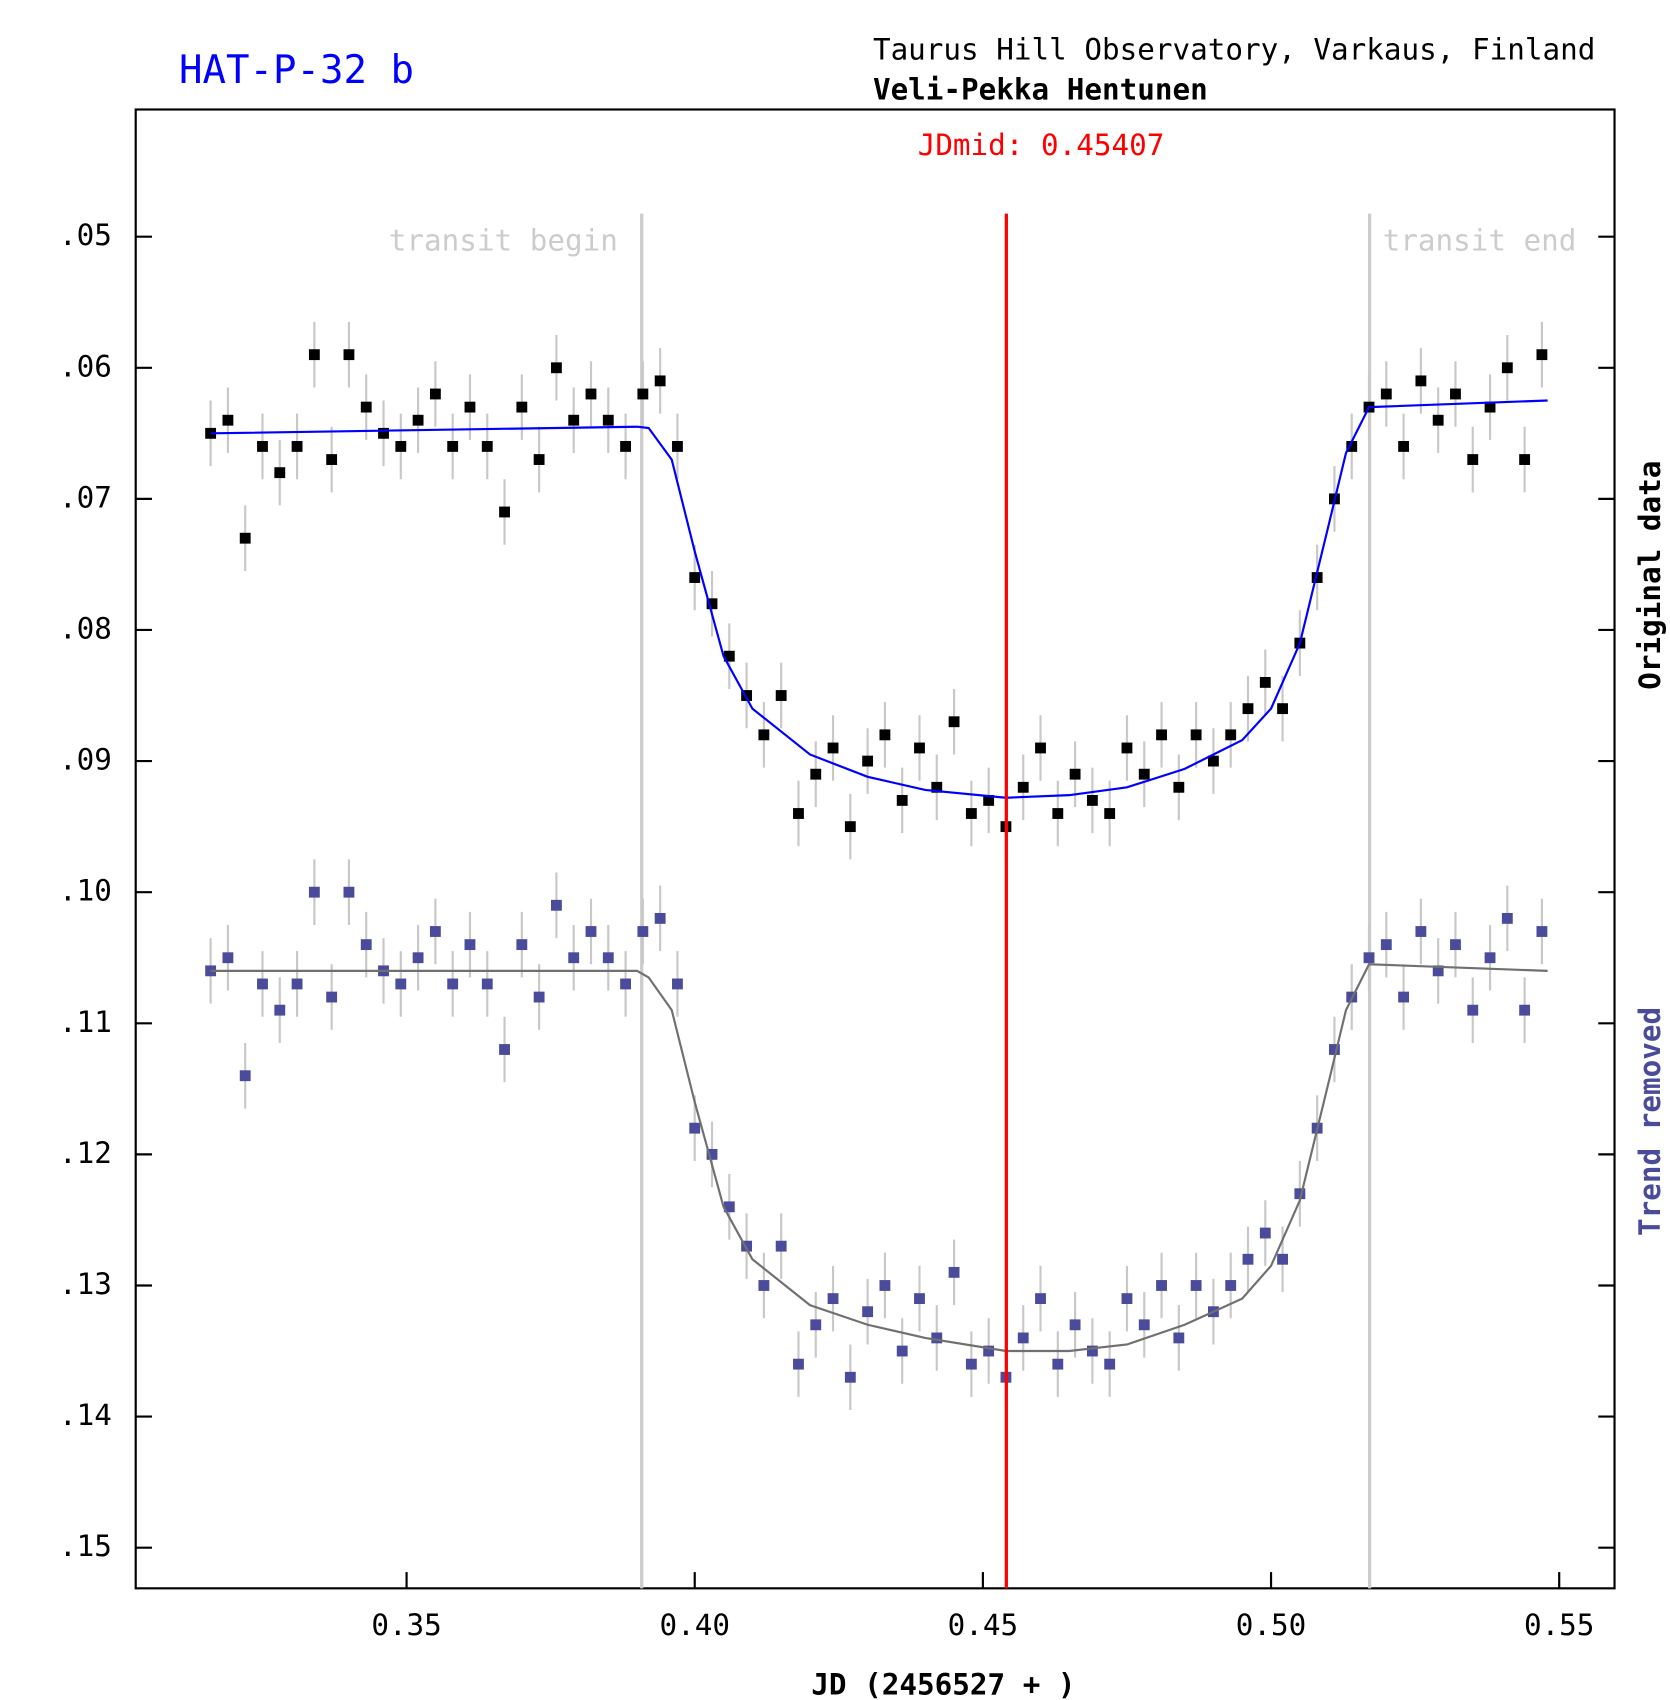 This screenshot has width=1670, height=1700. What do you see at coordinates (406, 1625) in the screenshot?
I see `x-tick-label: 0.35` at bounding box center [406, 1625].